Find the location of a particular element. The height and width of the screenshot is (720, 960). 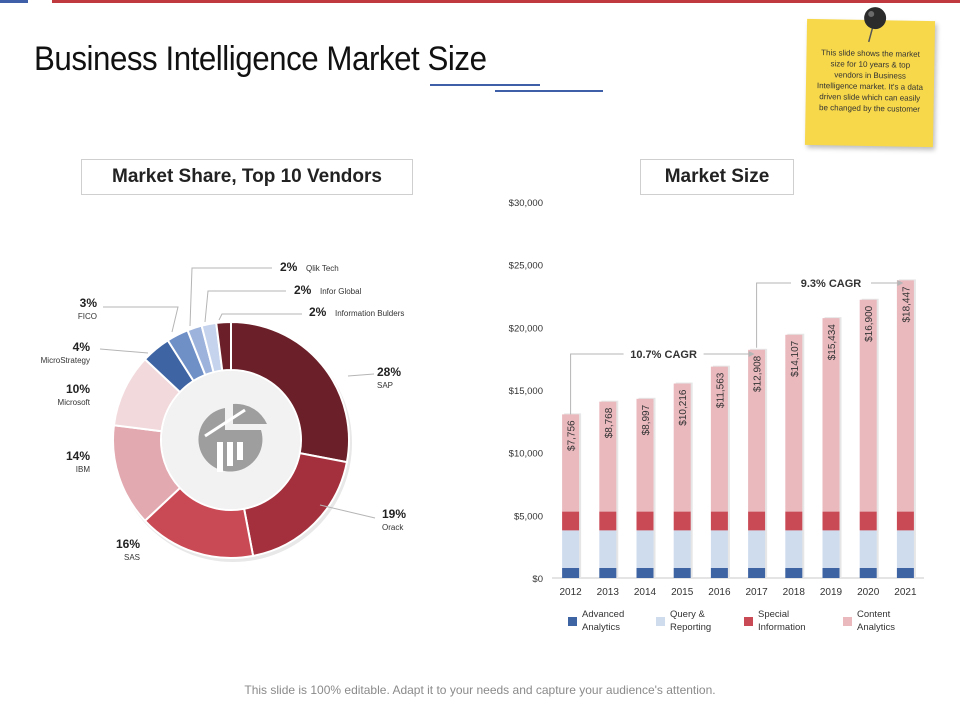

bar-data-label: $18,447 is located at coordinates (906, 304).